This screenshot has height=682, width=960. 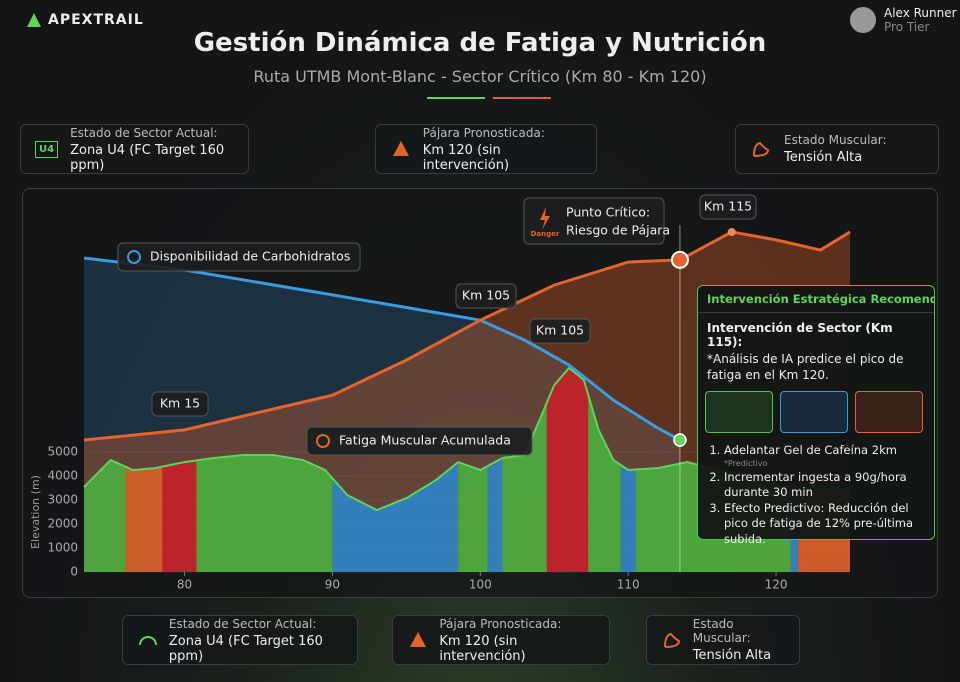 I want to click on annotation: Punto Crítico:, so click(x=608, y=212).